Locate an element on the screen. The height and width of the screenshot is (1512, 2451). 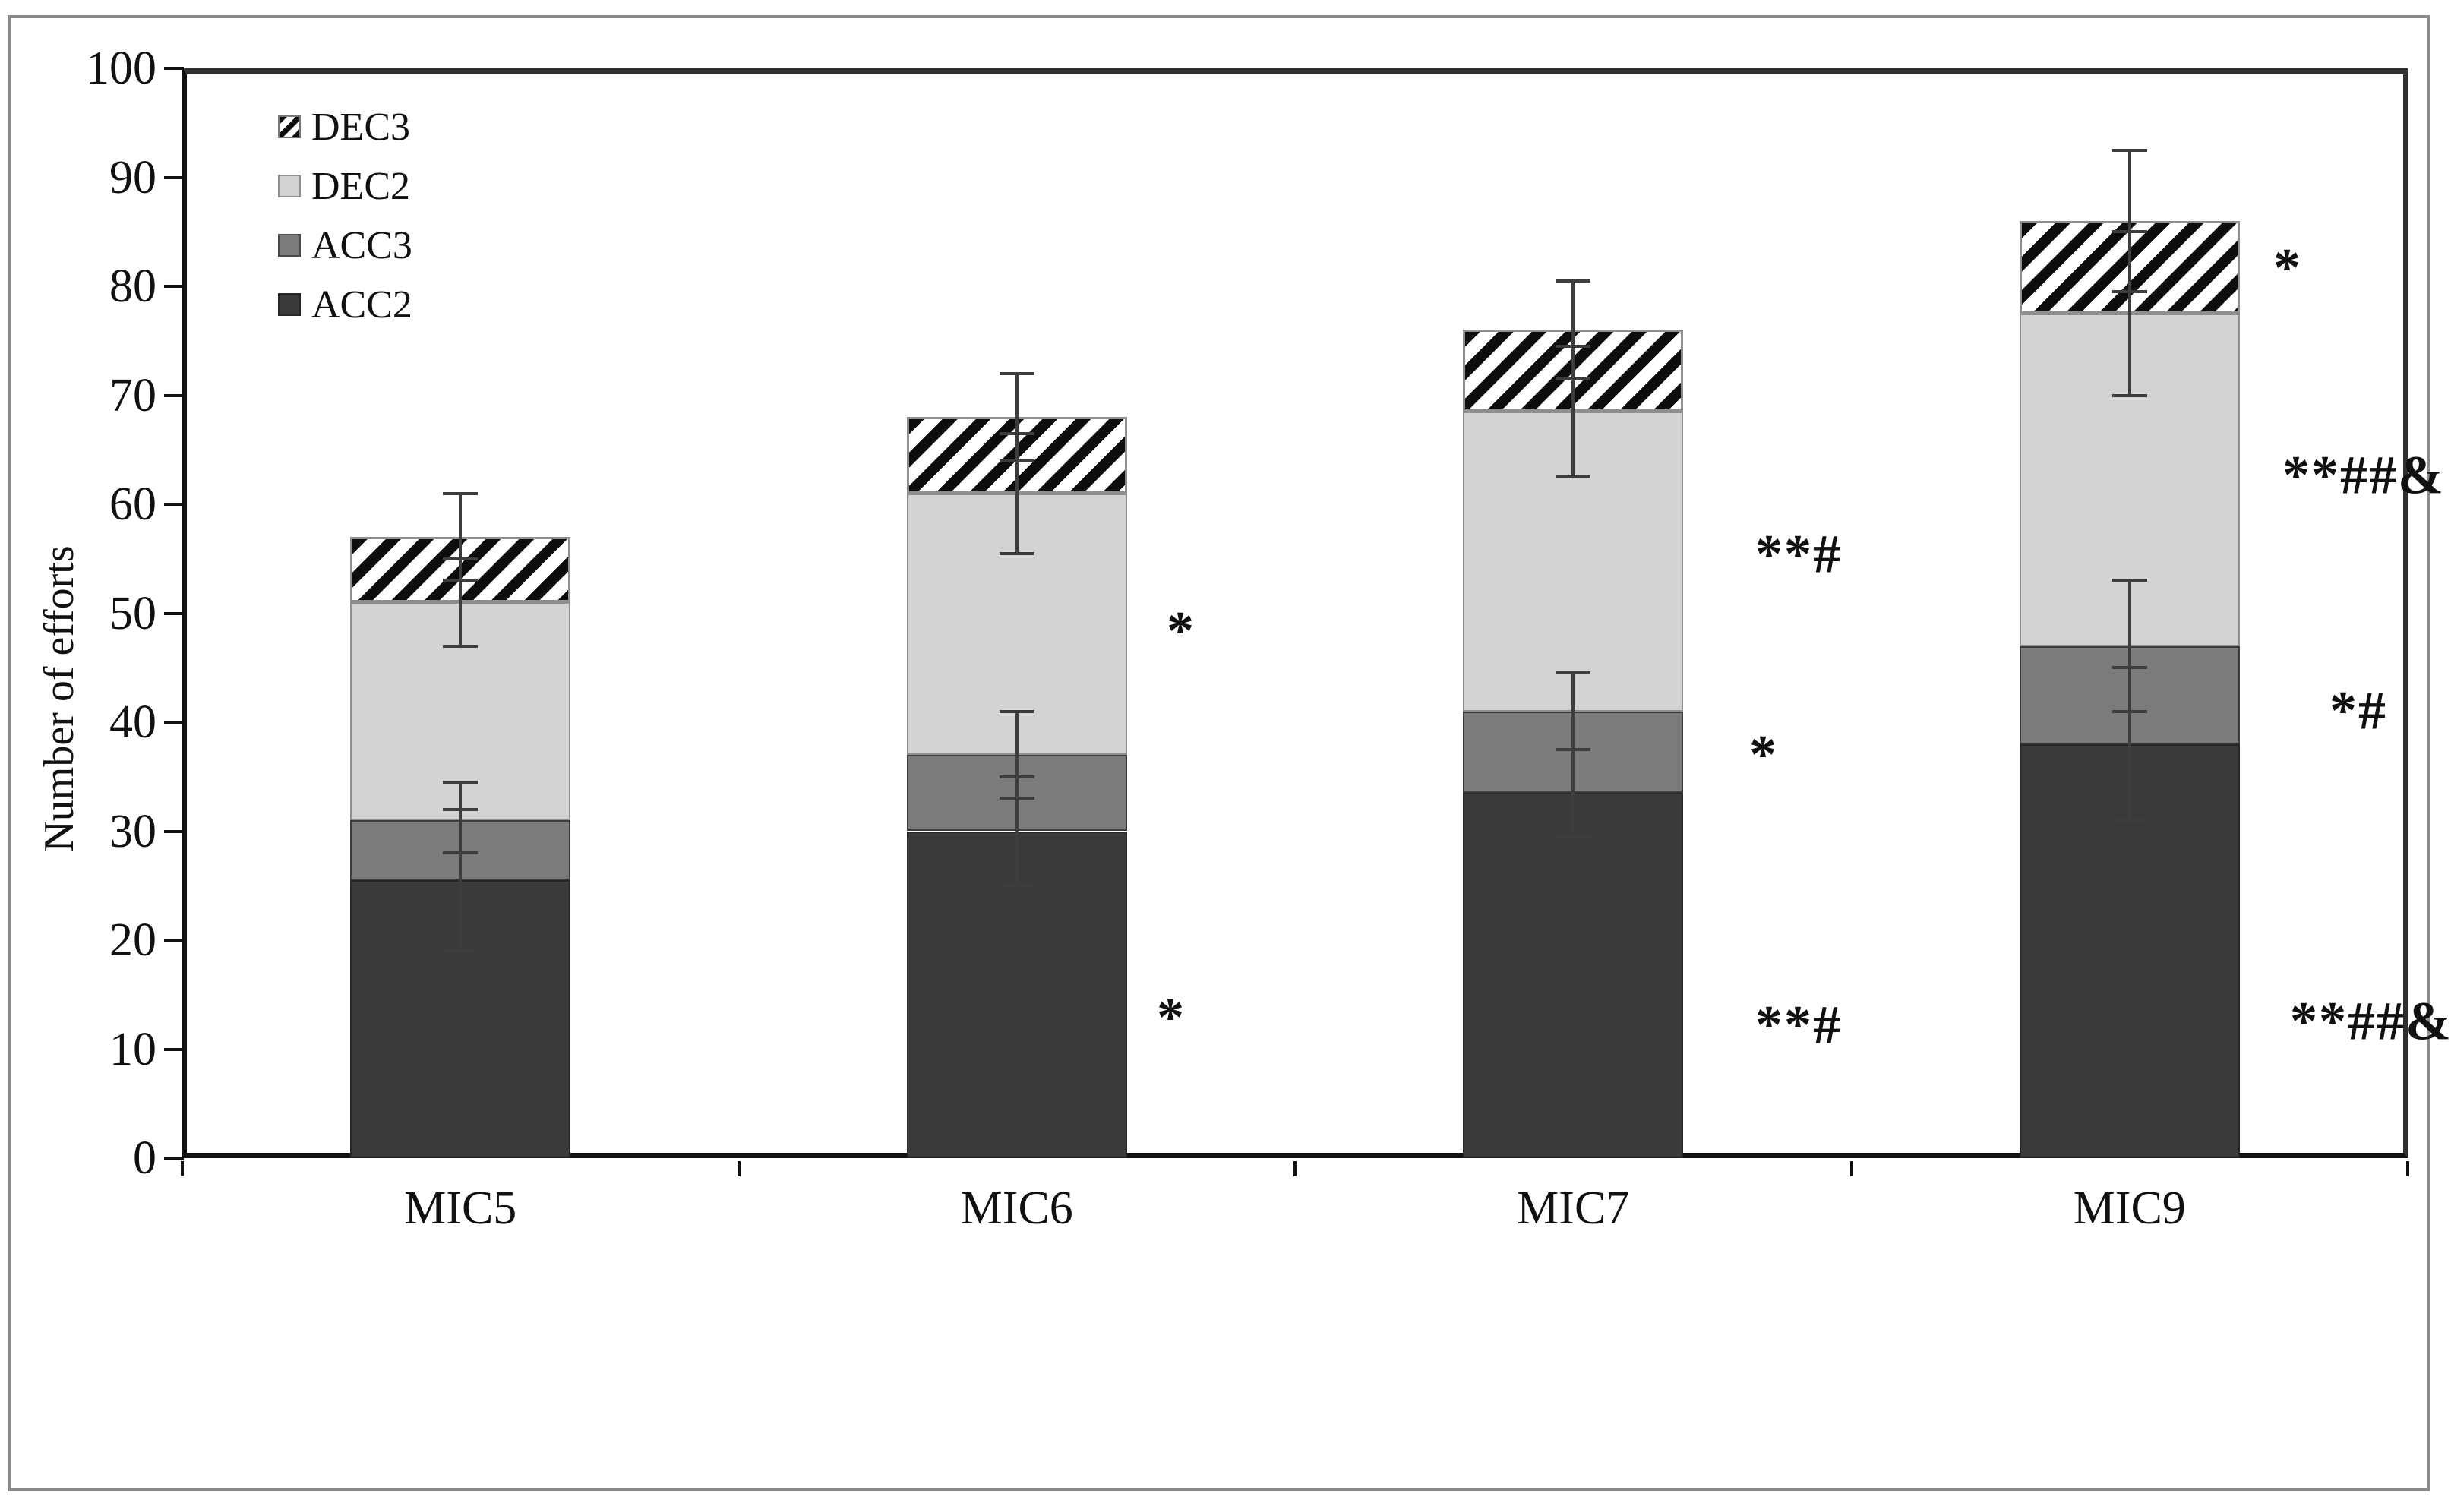
y-axis-tick-label: 90 is located at coordinates (132, 177).